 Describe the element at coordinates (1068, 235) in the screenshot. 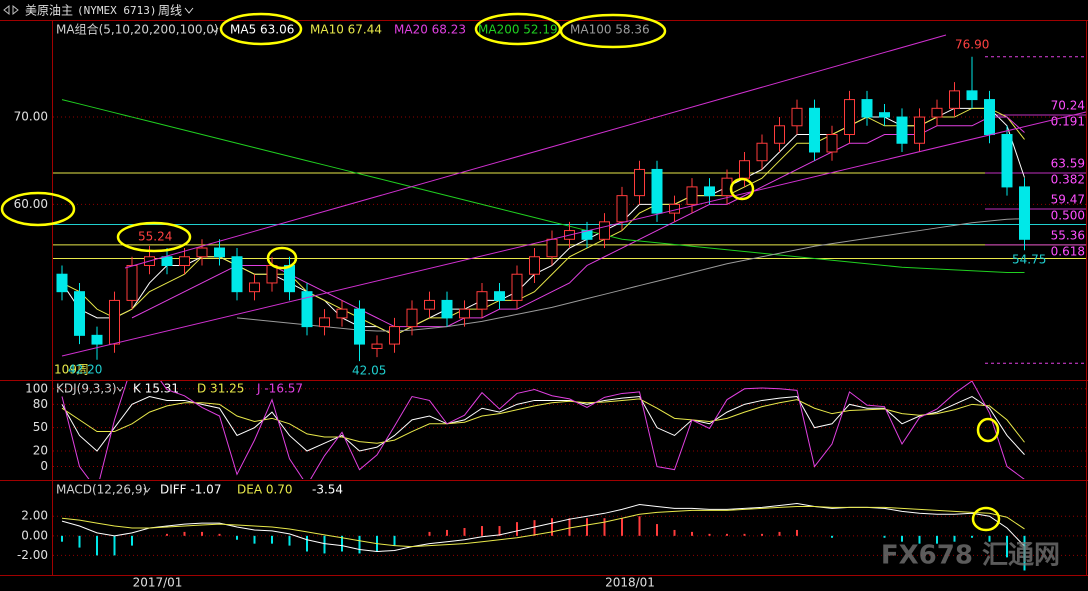

I see `fib-price-label: 55.36` at that location.